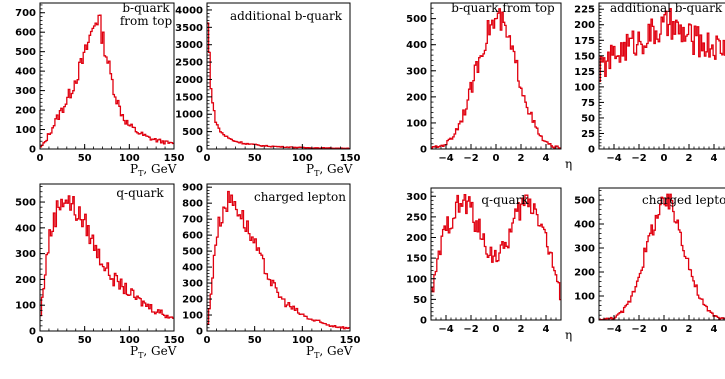 The height and width of the screenshot is (379, 725). Describe the element at coordinates (189, 45) in the screenshot. I see `y-tick-label: 3000` at that location.